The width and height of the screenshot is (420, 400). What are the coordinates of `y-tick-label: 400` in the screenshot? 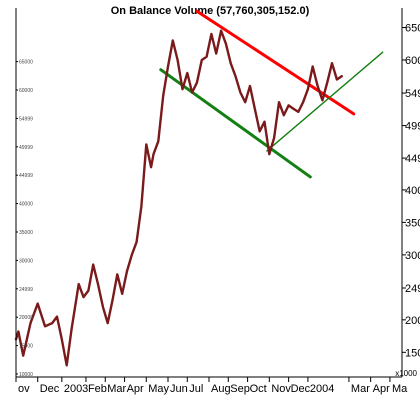 It's located at (412, 191).